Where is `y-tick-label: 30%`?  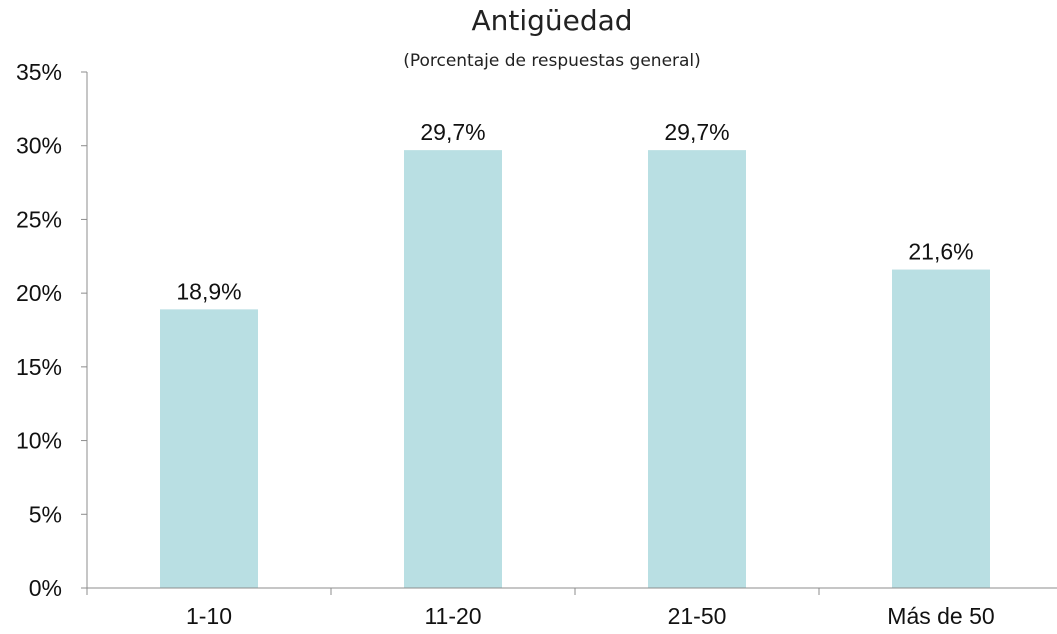 y-tick-label: 30% is located at coordinates (39, 146).